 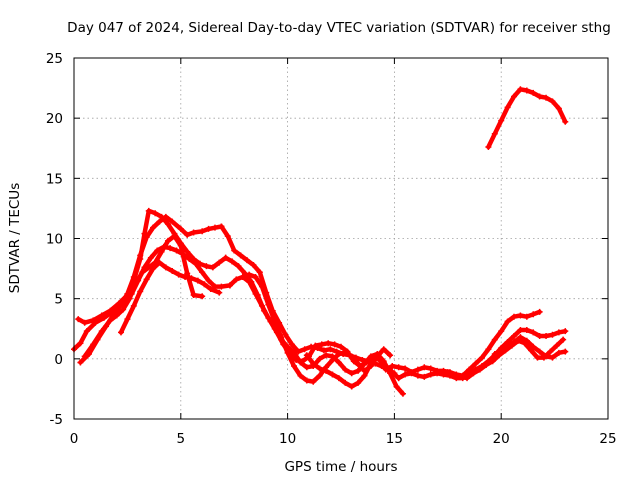 I want to click on y-tick-label: 0, so click(x=58, y=360).